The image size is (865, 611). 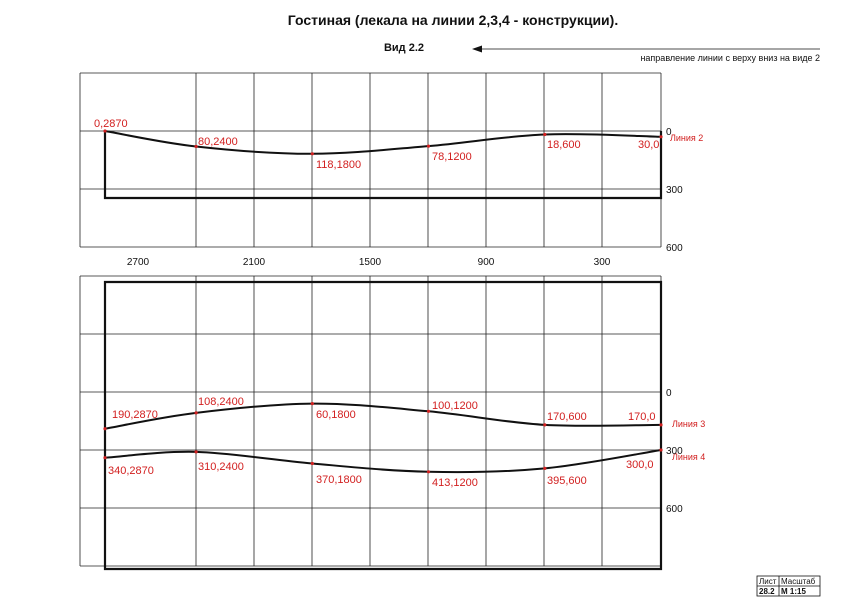 What do you see at coordinates (793, 591) in the screenshot?
I see `scale-value: М 1:15` at bounding box center [793, 591].